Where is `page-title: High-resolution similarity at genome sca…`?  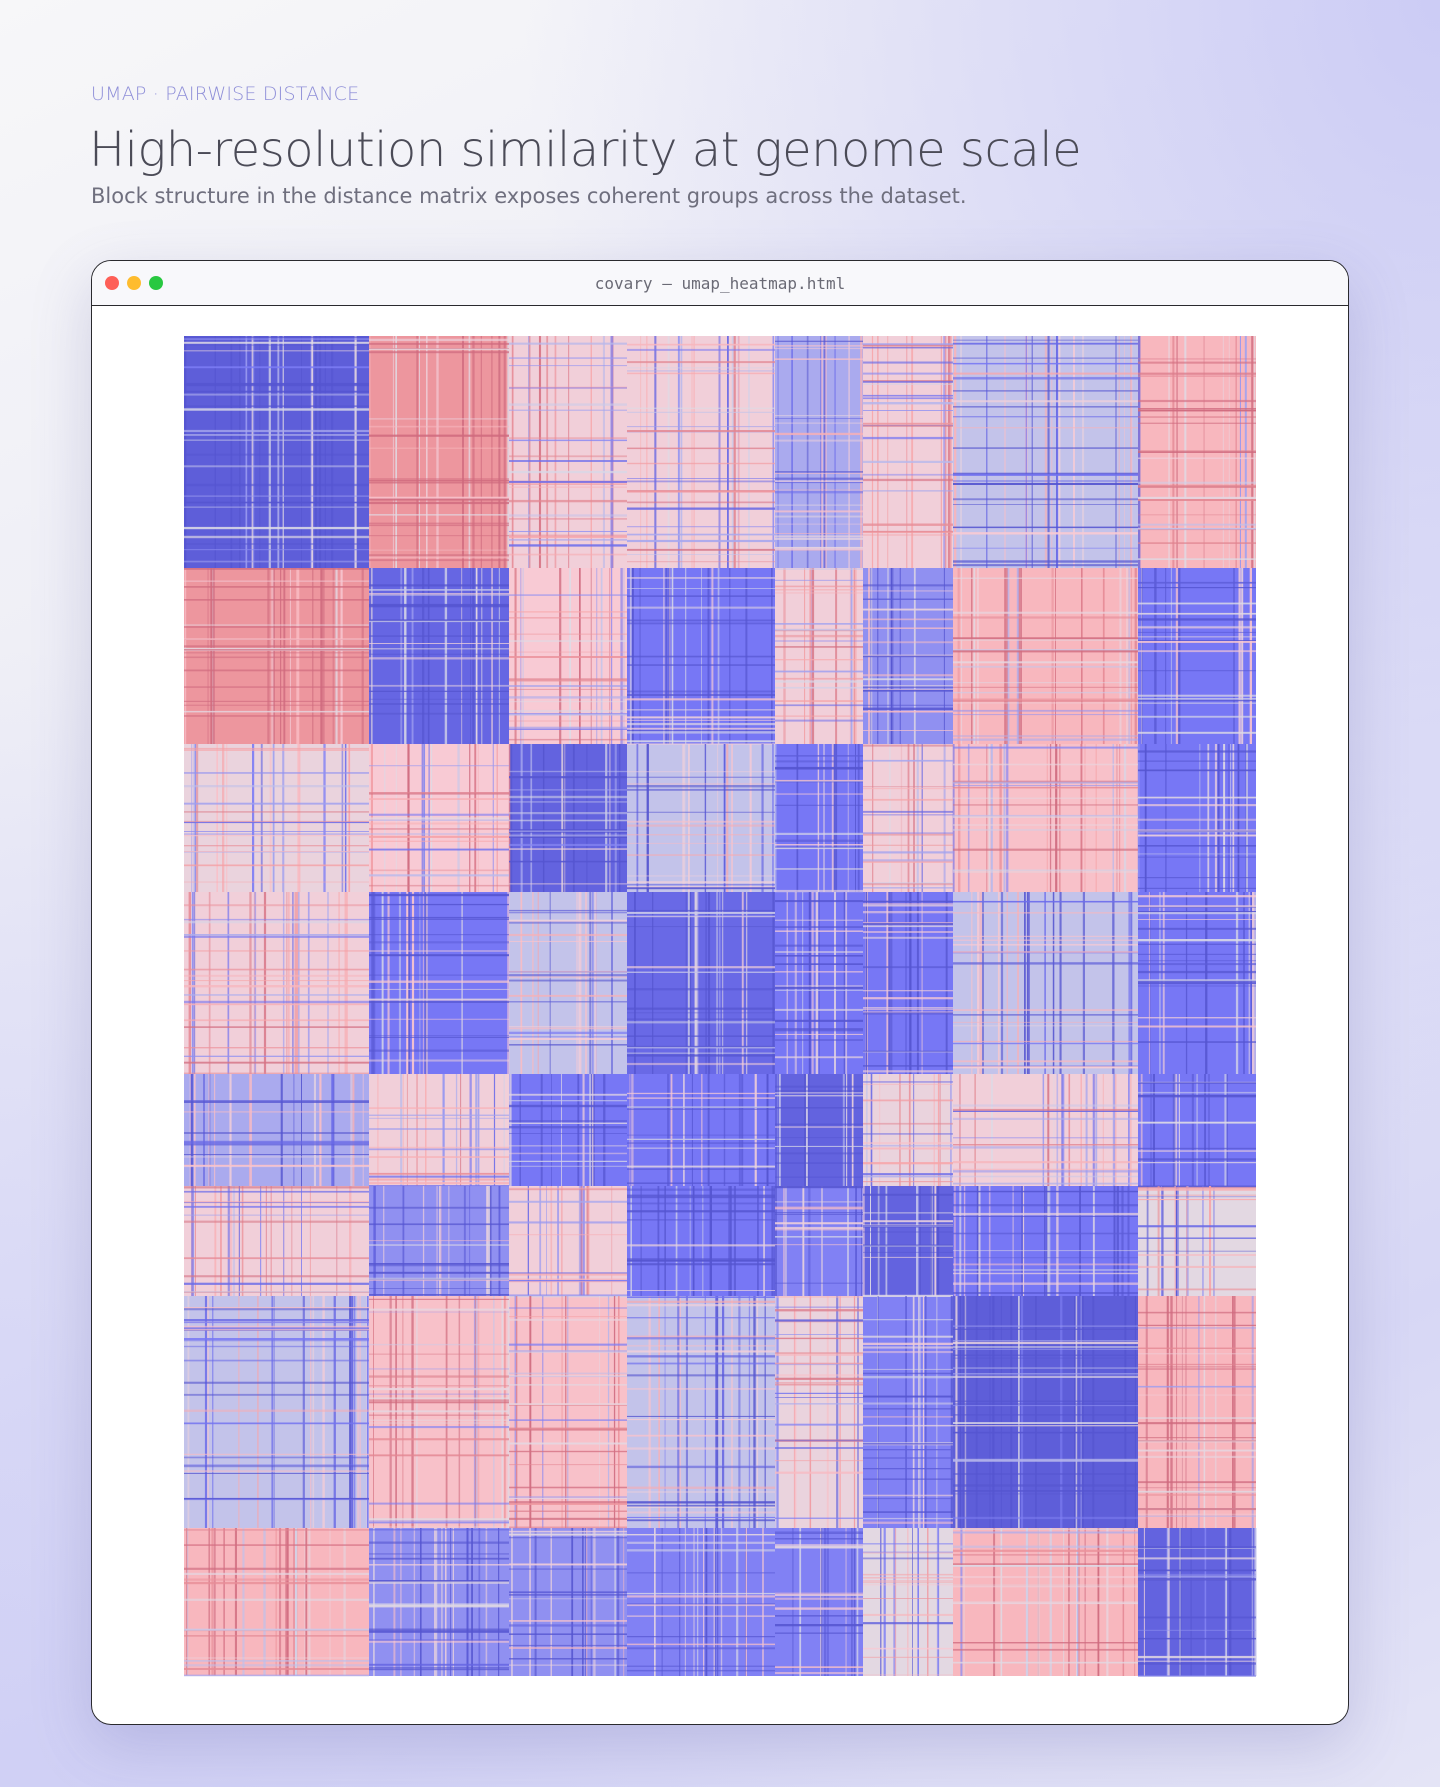 page-title: High-resolution similarity at genome sca… is located at coordinates (585, 150).